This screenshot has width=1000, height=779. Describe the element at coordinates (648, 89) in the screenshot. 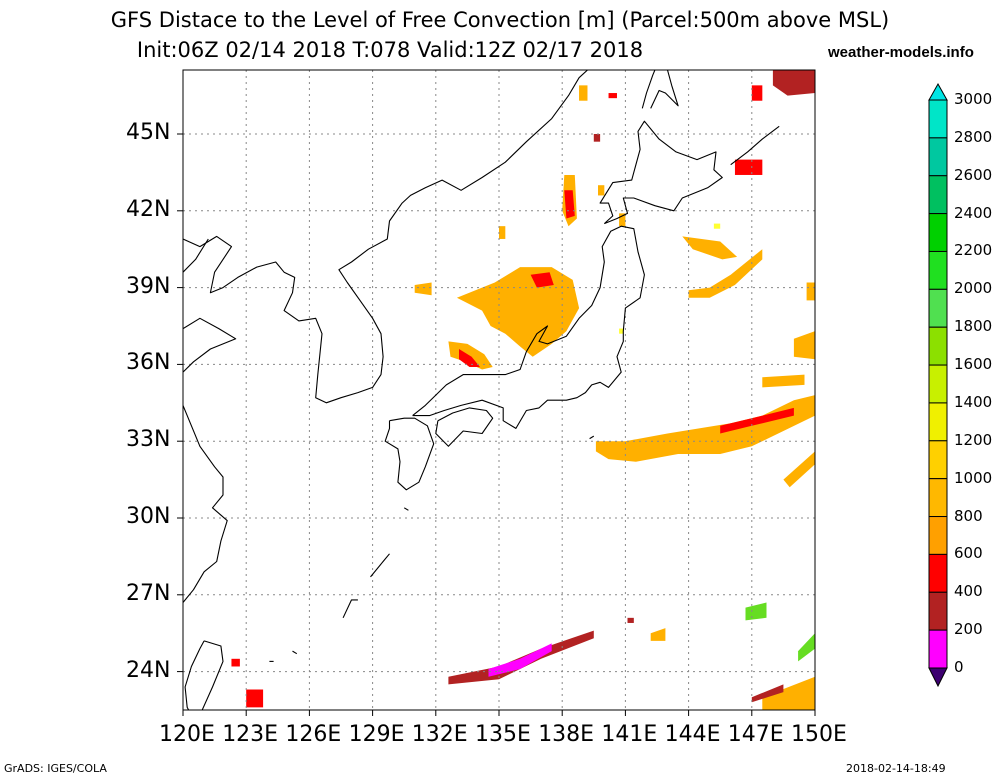

I see `coastline-sakhalin` at that location.